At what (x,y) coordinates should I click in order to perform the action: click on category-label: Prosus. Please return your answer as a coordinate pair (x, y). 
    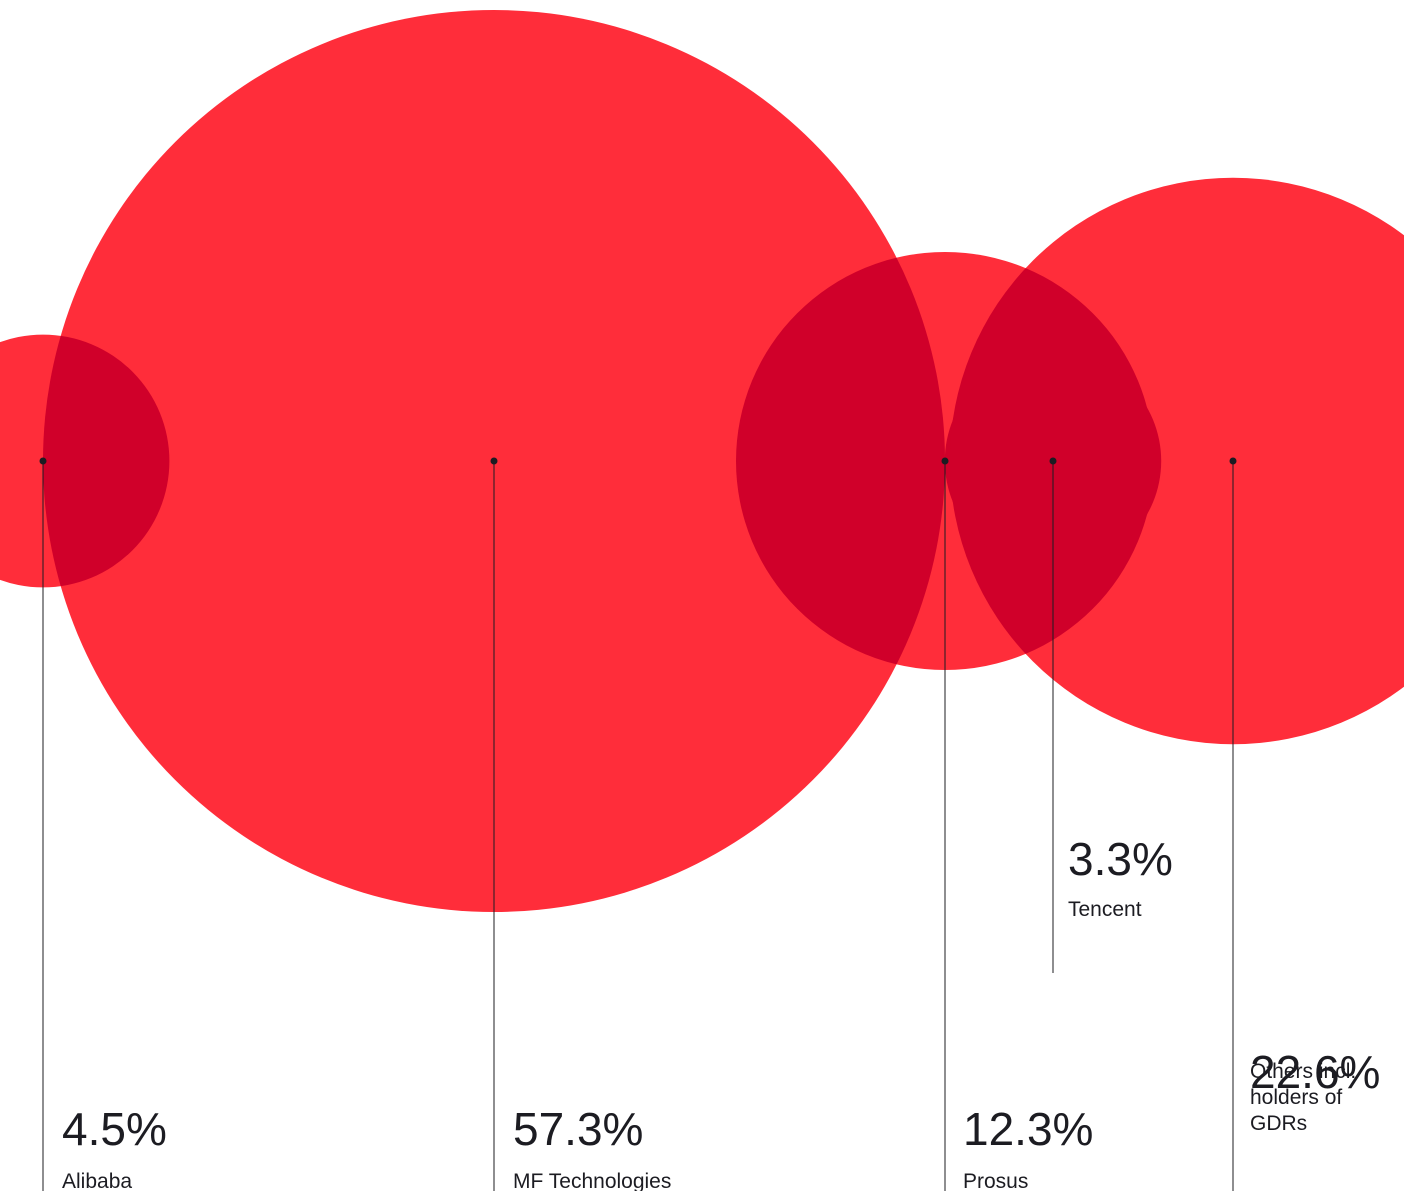
    Looking at the image, I should click on (995, 1180).